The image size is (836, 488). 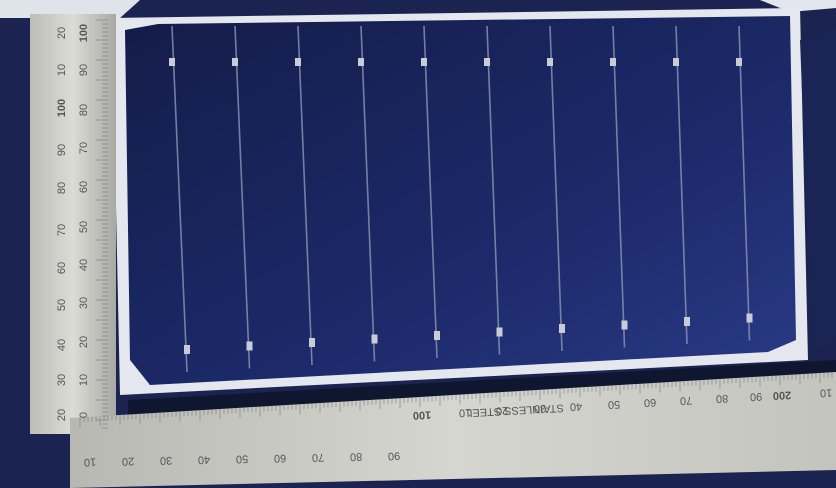 What do you see at coordinates (482, 387) in the screenshot?
I see `gap` at bounding box center [482, 387].